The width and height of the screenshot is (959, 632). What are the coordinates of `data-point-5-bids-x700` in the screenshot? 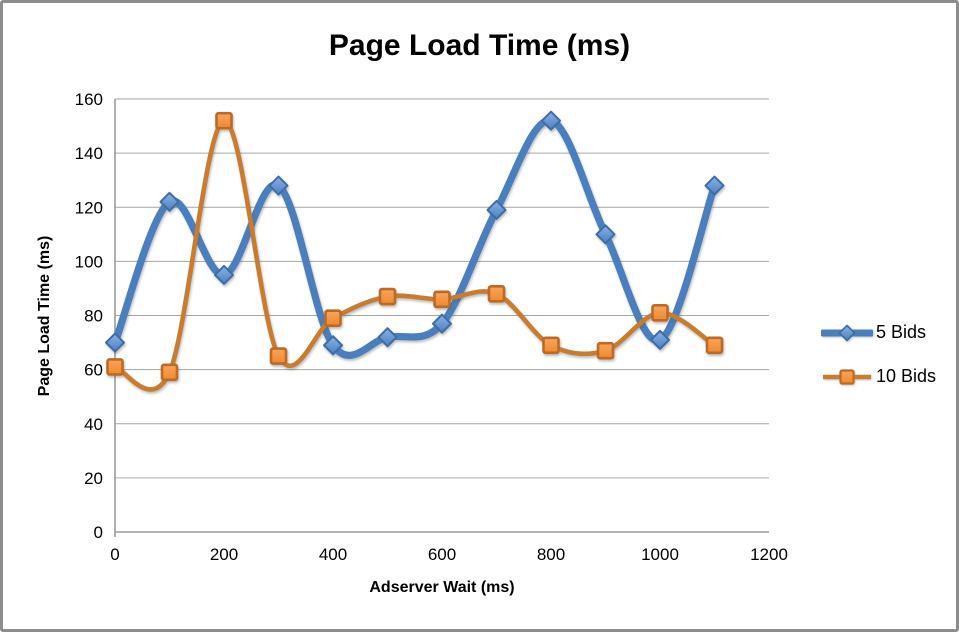 It's located at (496, 209).